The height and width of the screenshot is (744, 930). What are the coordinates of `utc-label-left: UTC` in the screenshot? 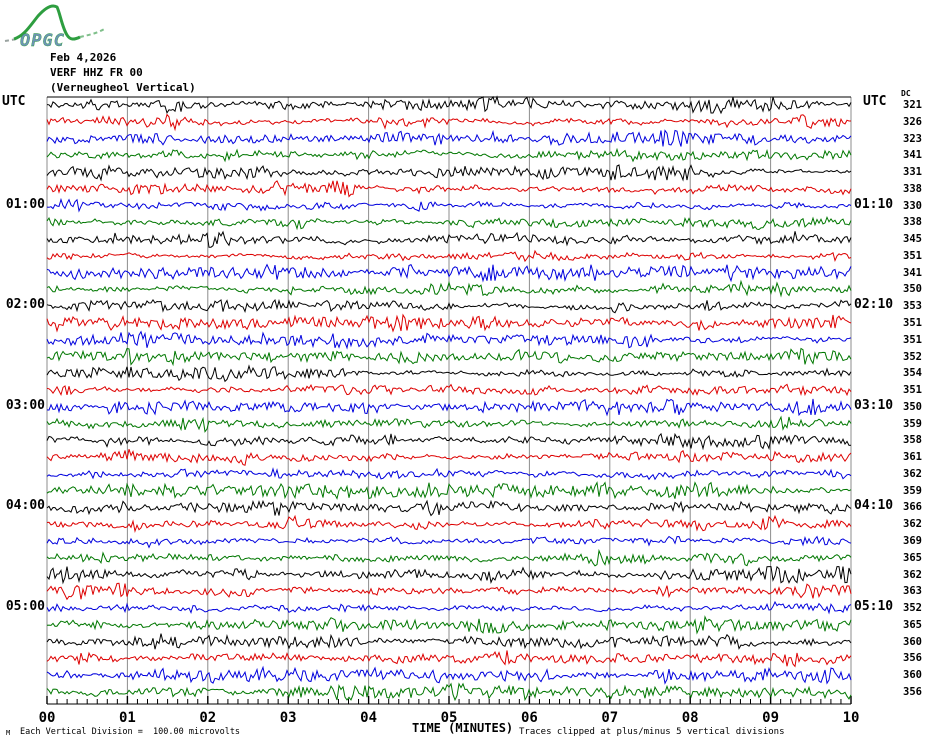 It's located at (14, 101).